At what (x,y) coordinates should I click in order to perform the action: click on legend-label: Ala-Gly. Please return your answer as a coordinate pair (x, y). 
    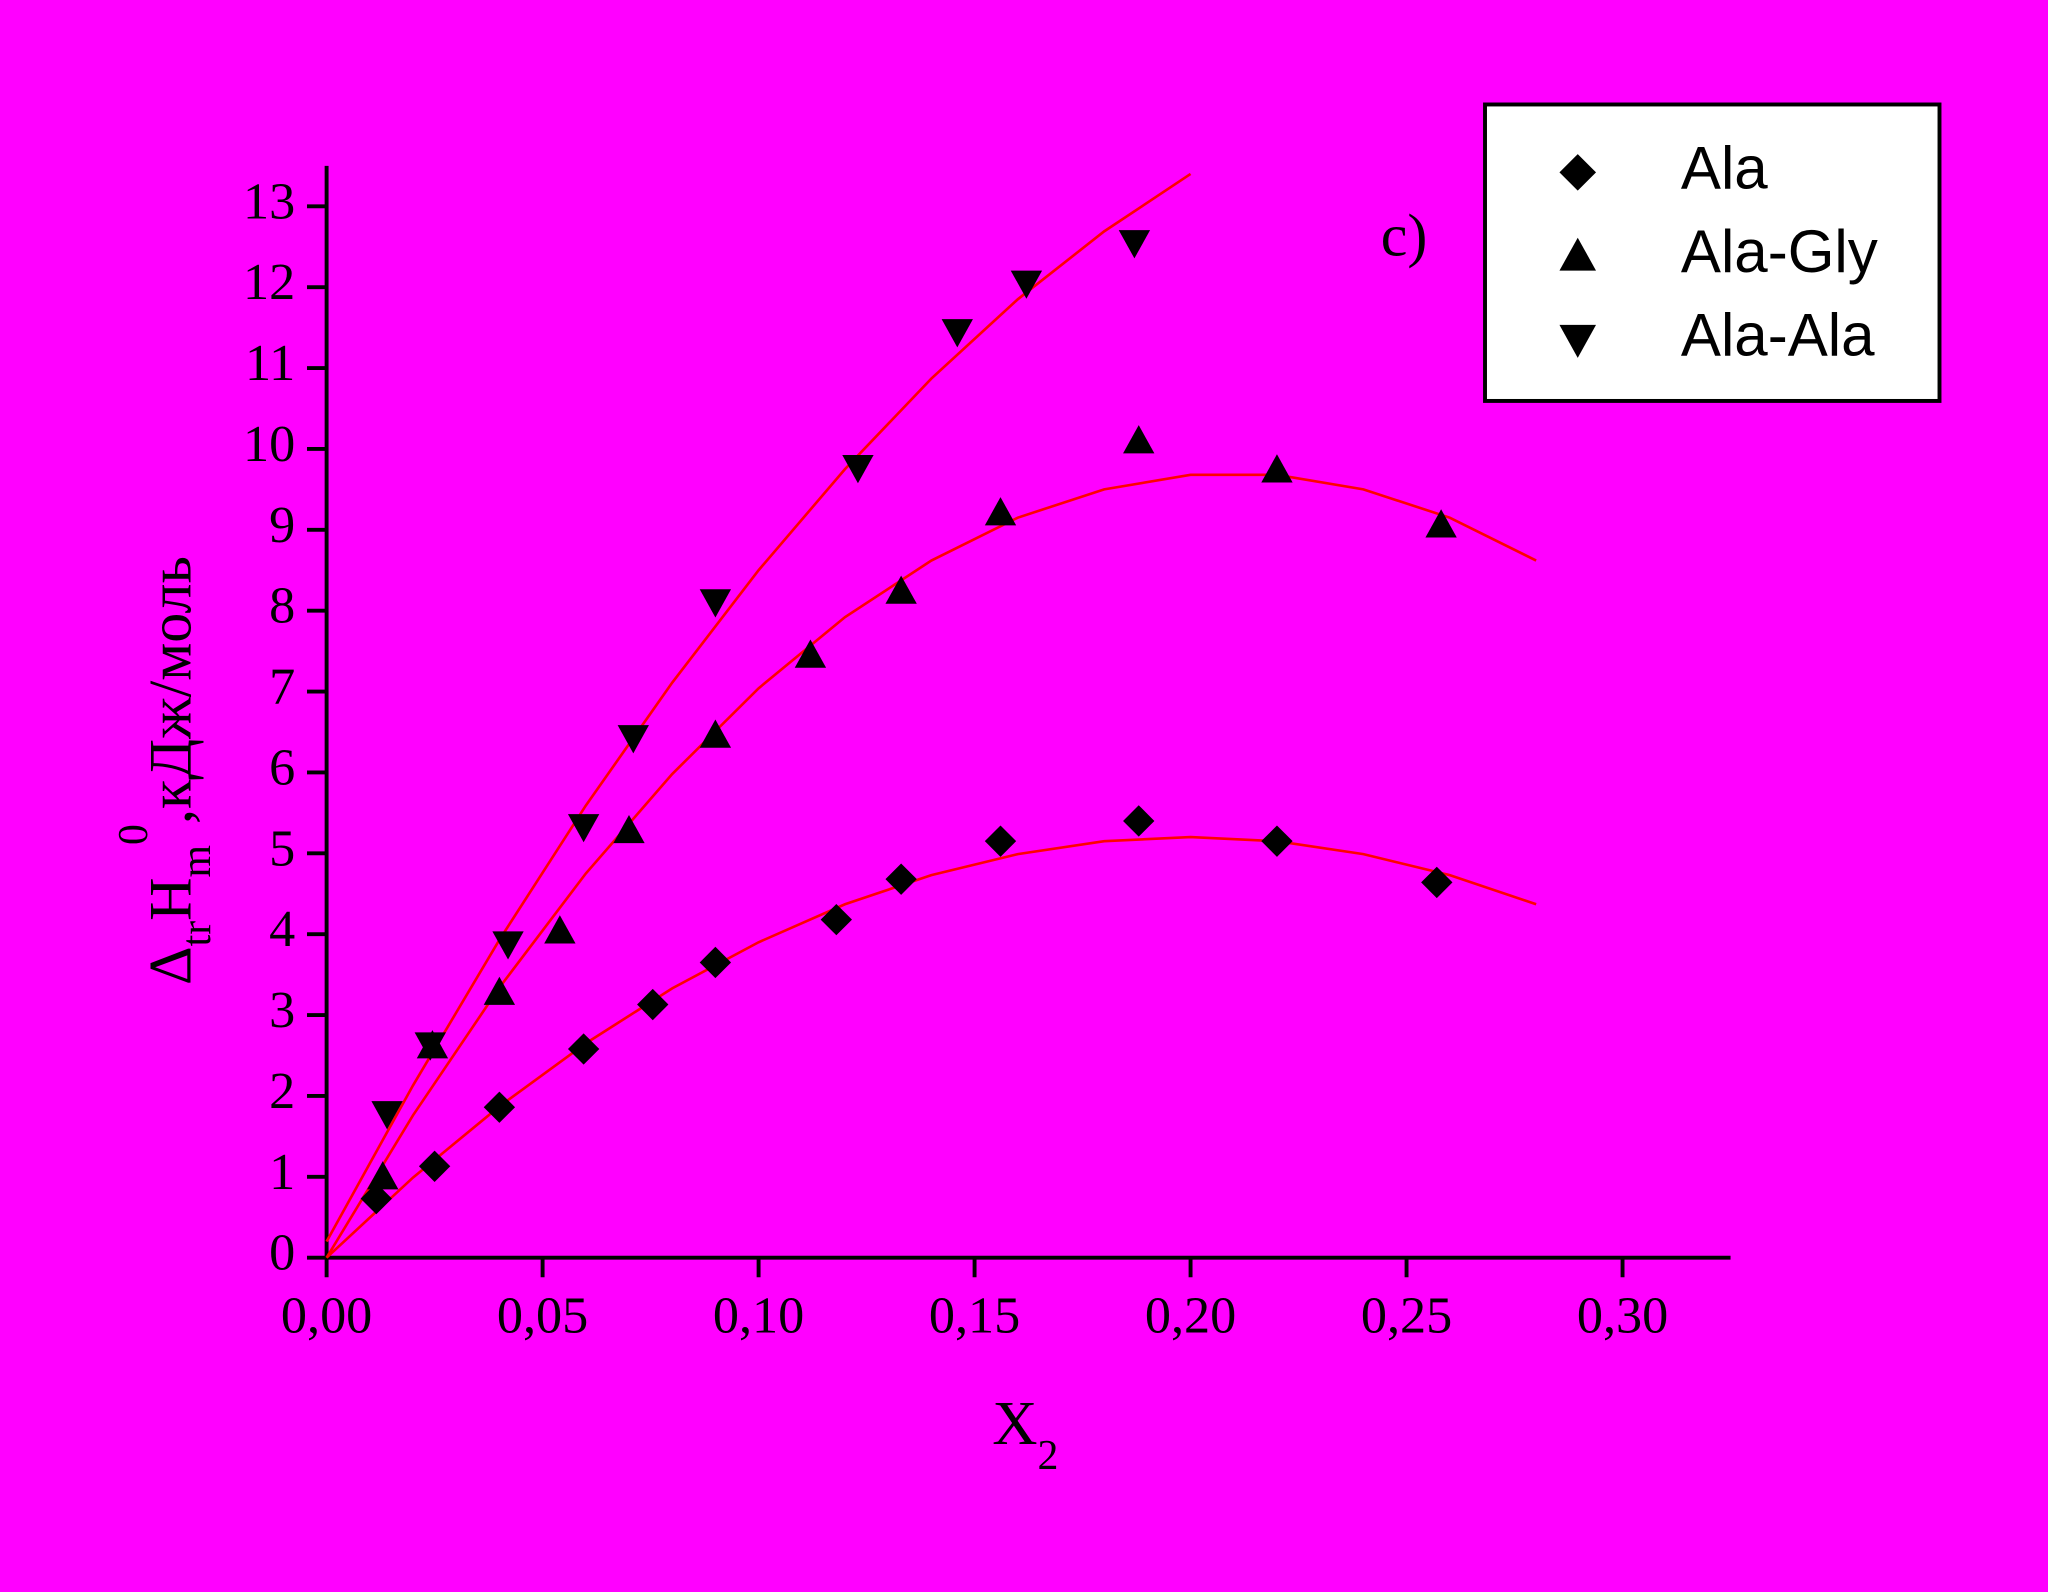
    Looking at the image, I should click on (1779, 251).